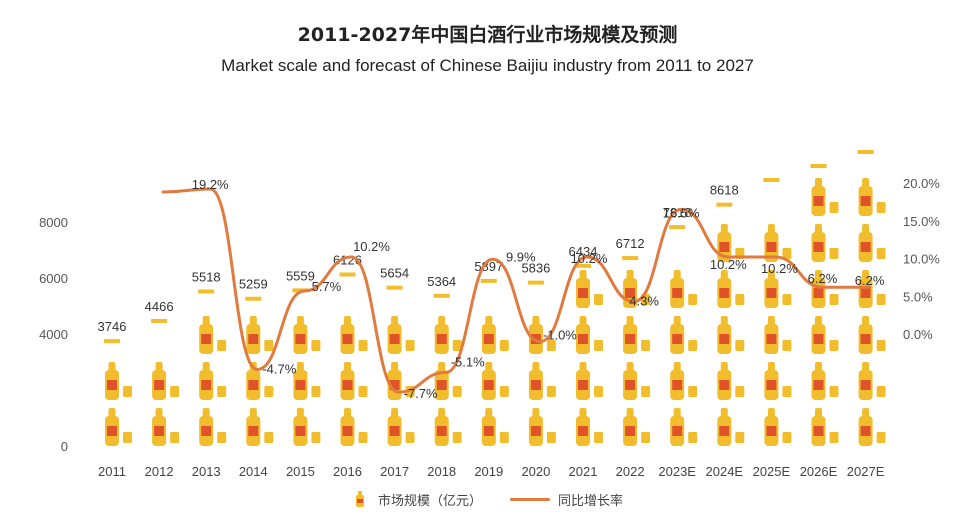 The height and width of the screenshot is (528, 975). Describe the element at coordinates (921, 259) in the screenshot. I see `y-right-tick-label: 10.0%` at that location.